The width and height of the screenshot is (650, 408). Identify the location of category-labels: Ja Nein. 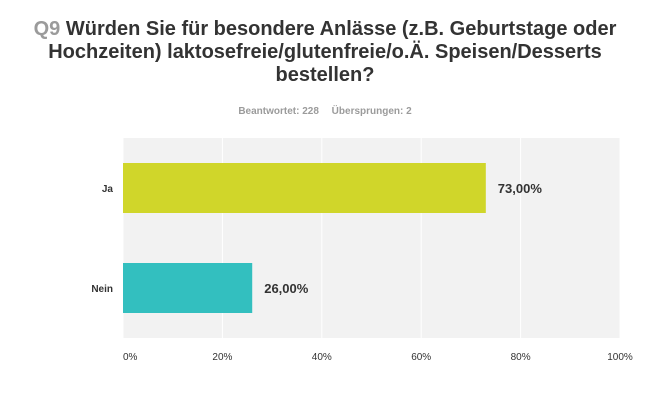
(102, 239).